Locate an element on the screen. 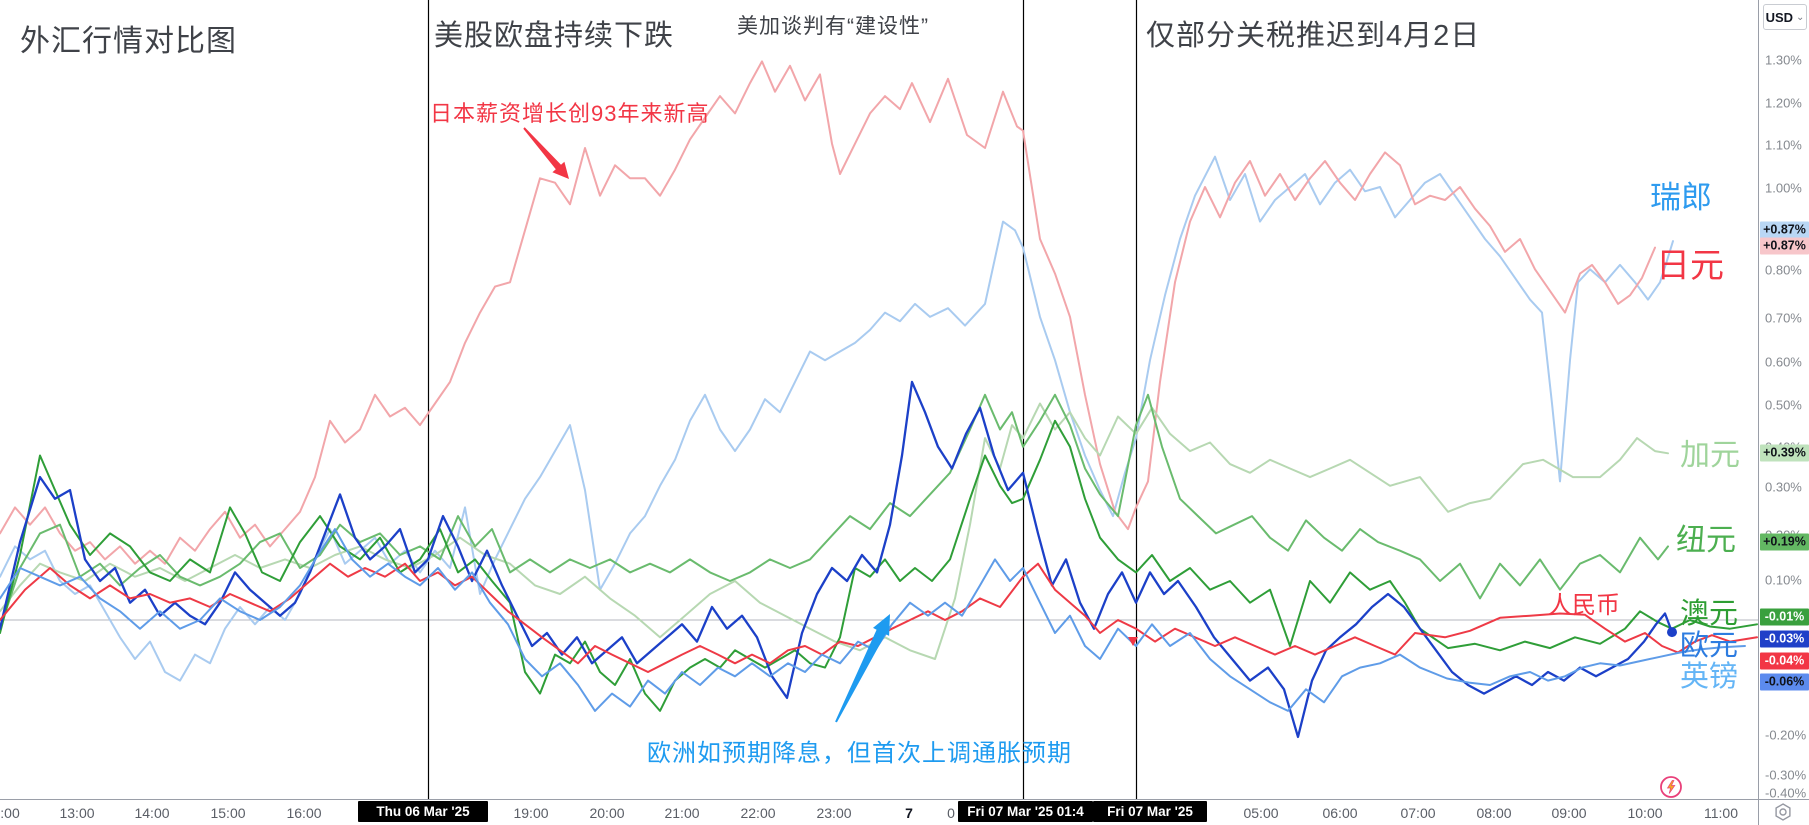  price-label-0.70%: 0.70% is located at coordinates (1783, 318).